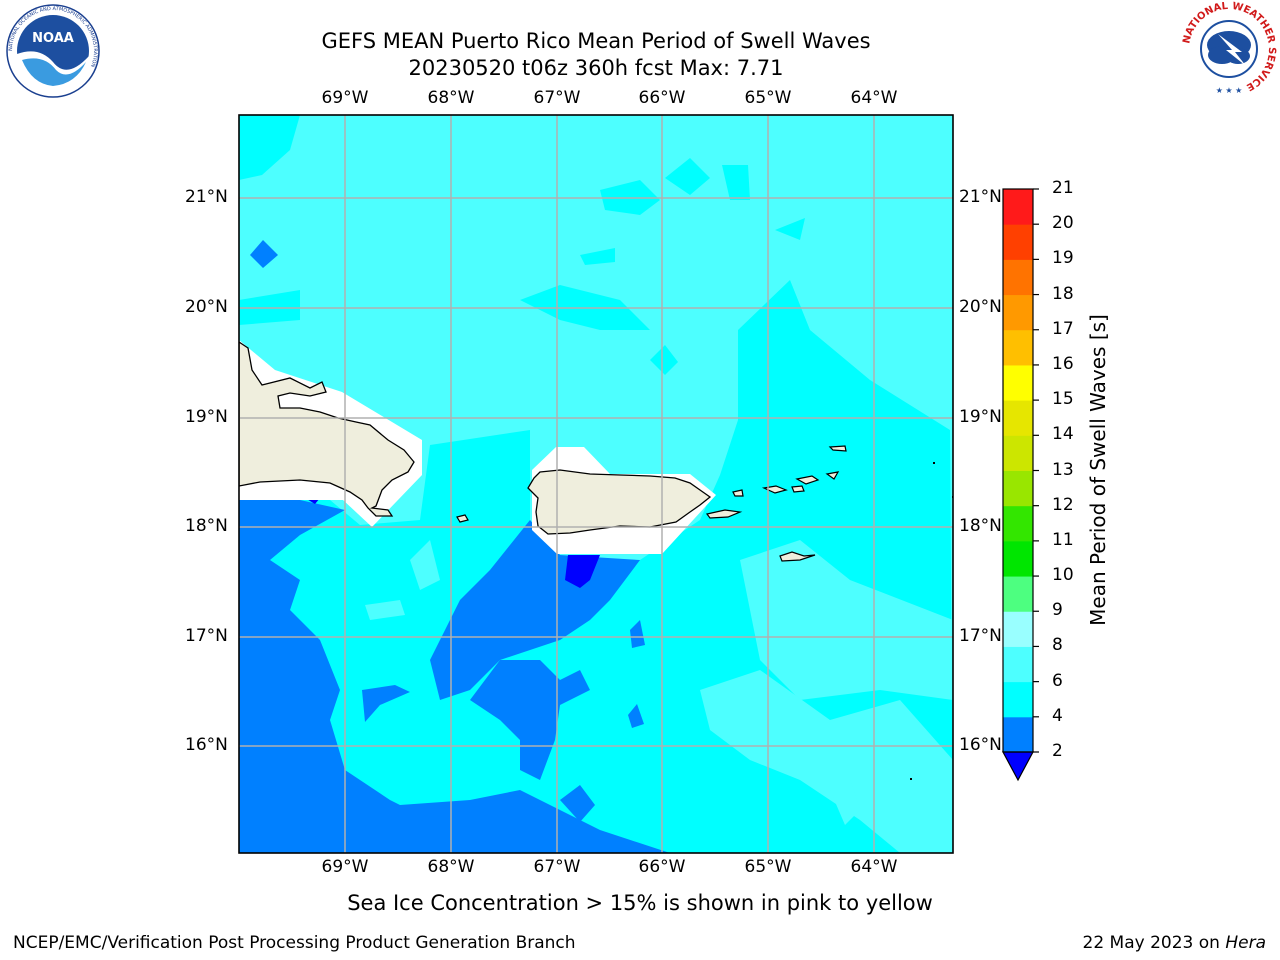  I want to click on colorbar-tick-label: 12, so click(1063, 504).